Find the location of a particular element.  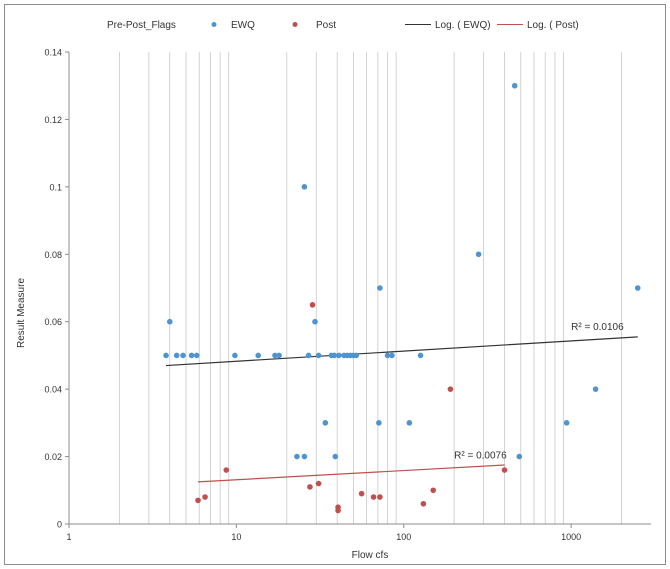

y-tick-label: 0.12 is located at coordinates (53, 120).